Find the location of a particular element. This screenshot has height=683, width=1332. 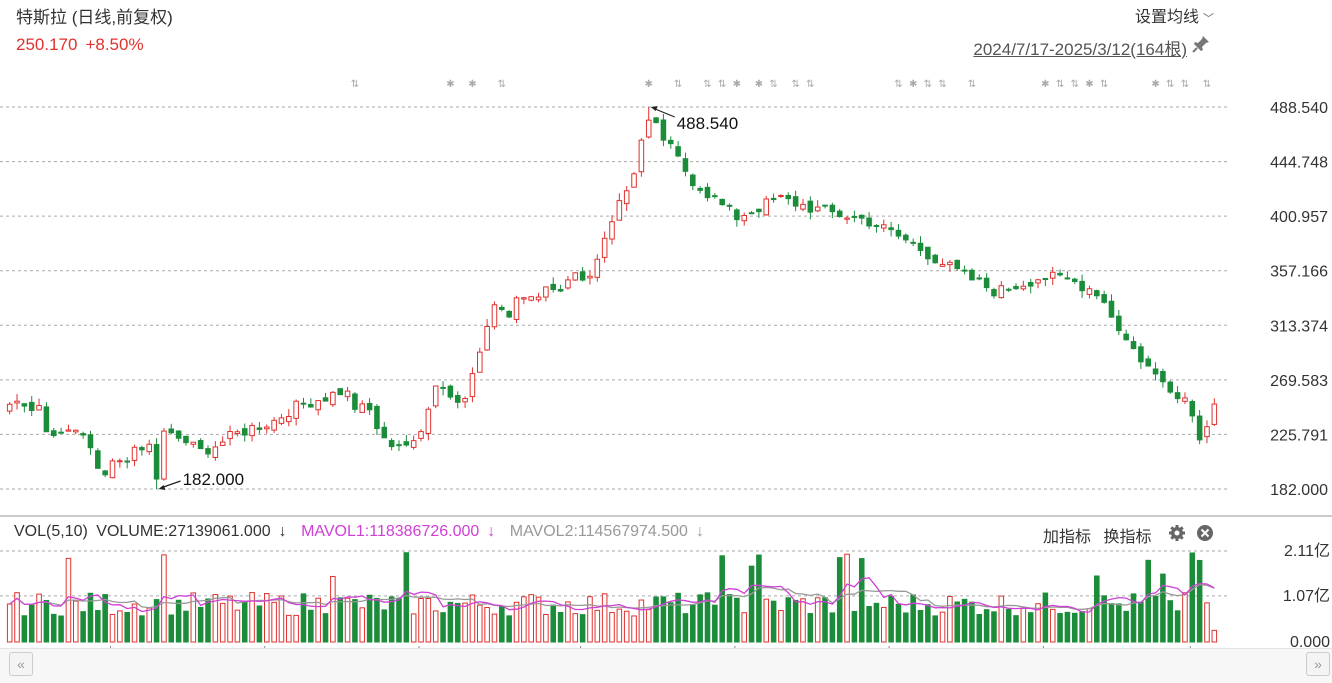

timeline-scrollbar is located at coordinates (666, 665).